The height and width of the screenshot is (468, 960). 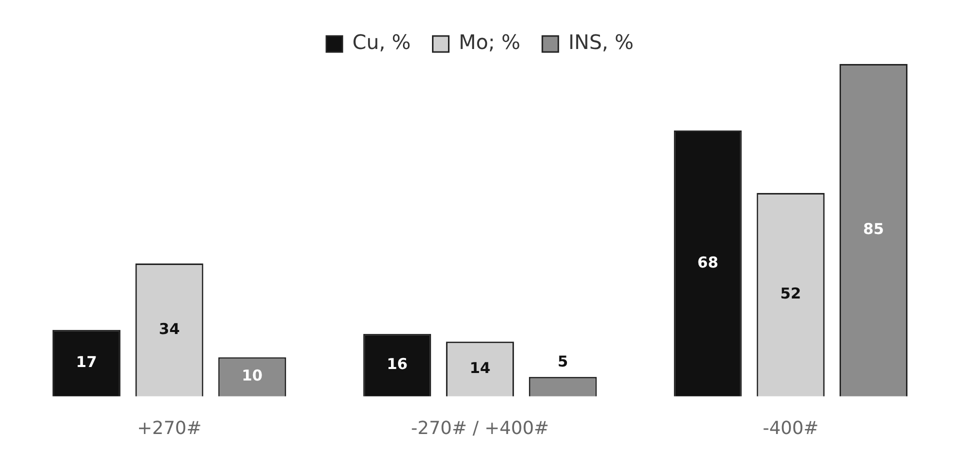 What do you see at coordinates (169, 428) in the screenshot?
I see `x-tick-label: +270#` at bounding box center [169, 428].